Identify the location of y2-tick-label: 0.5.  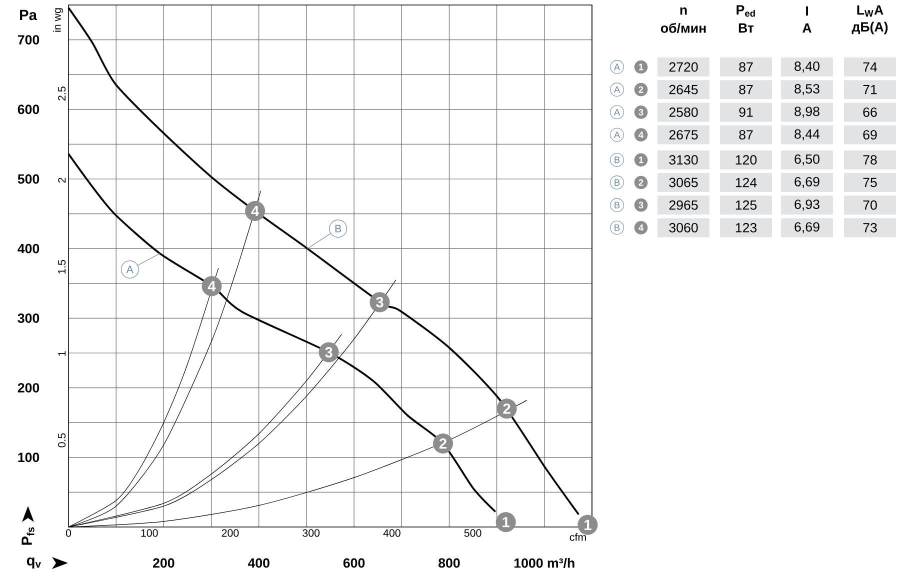
(62, 440).